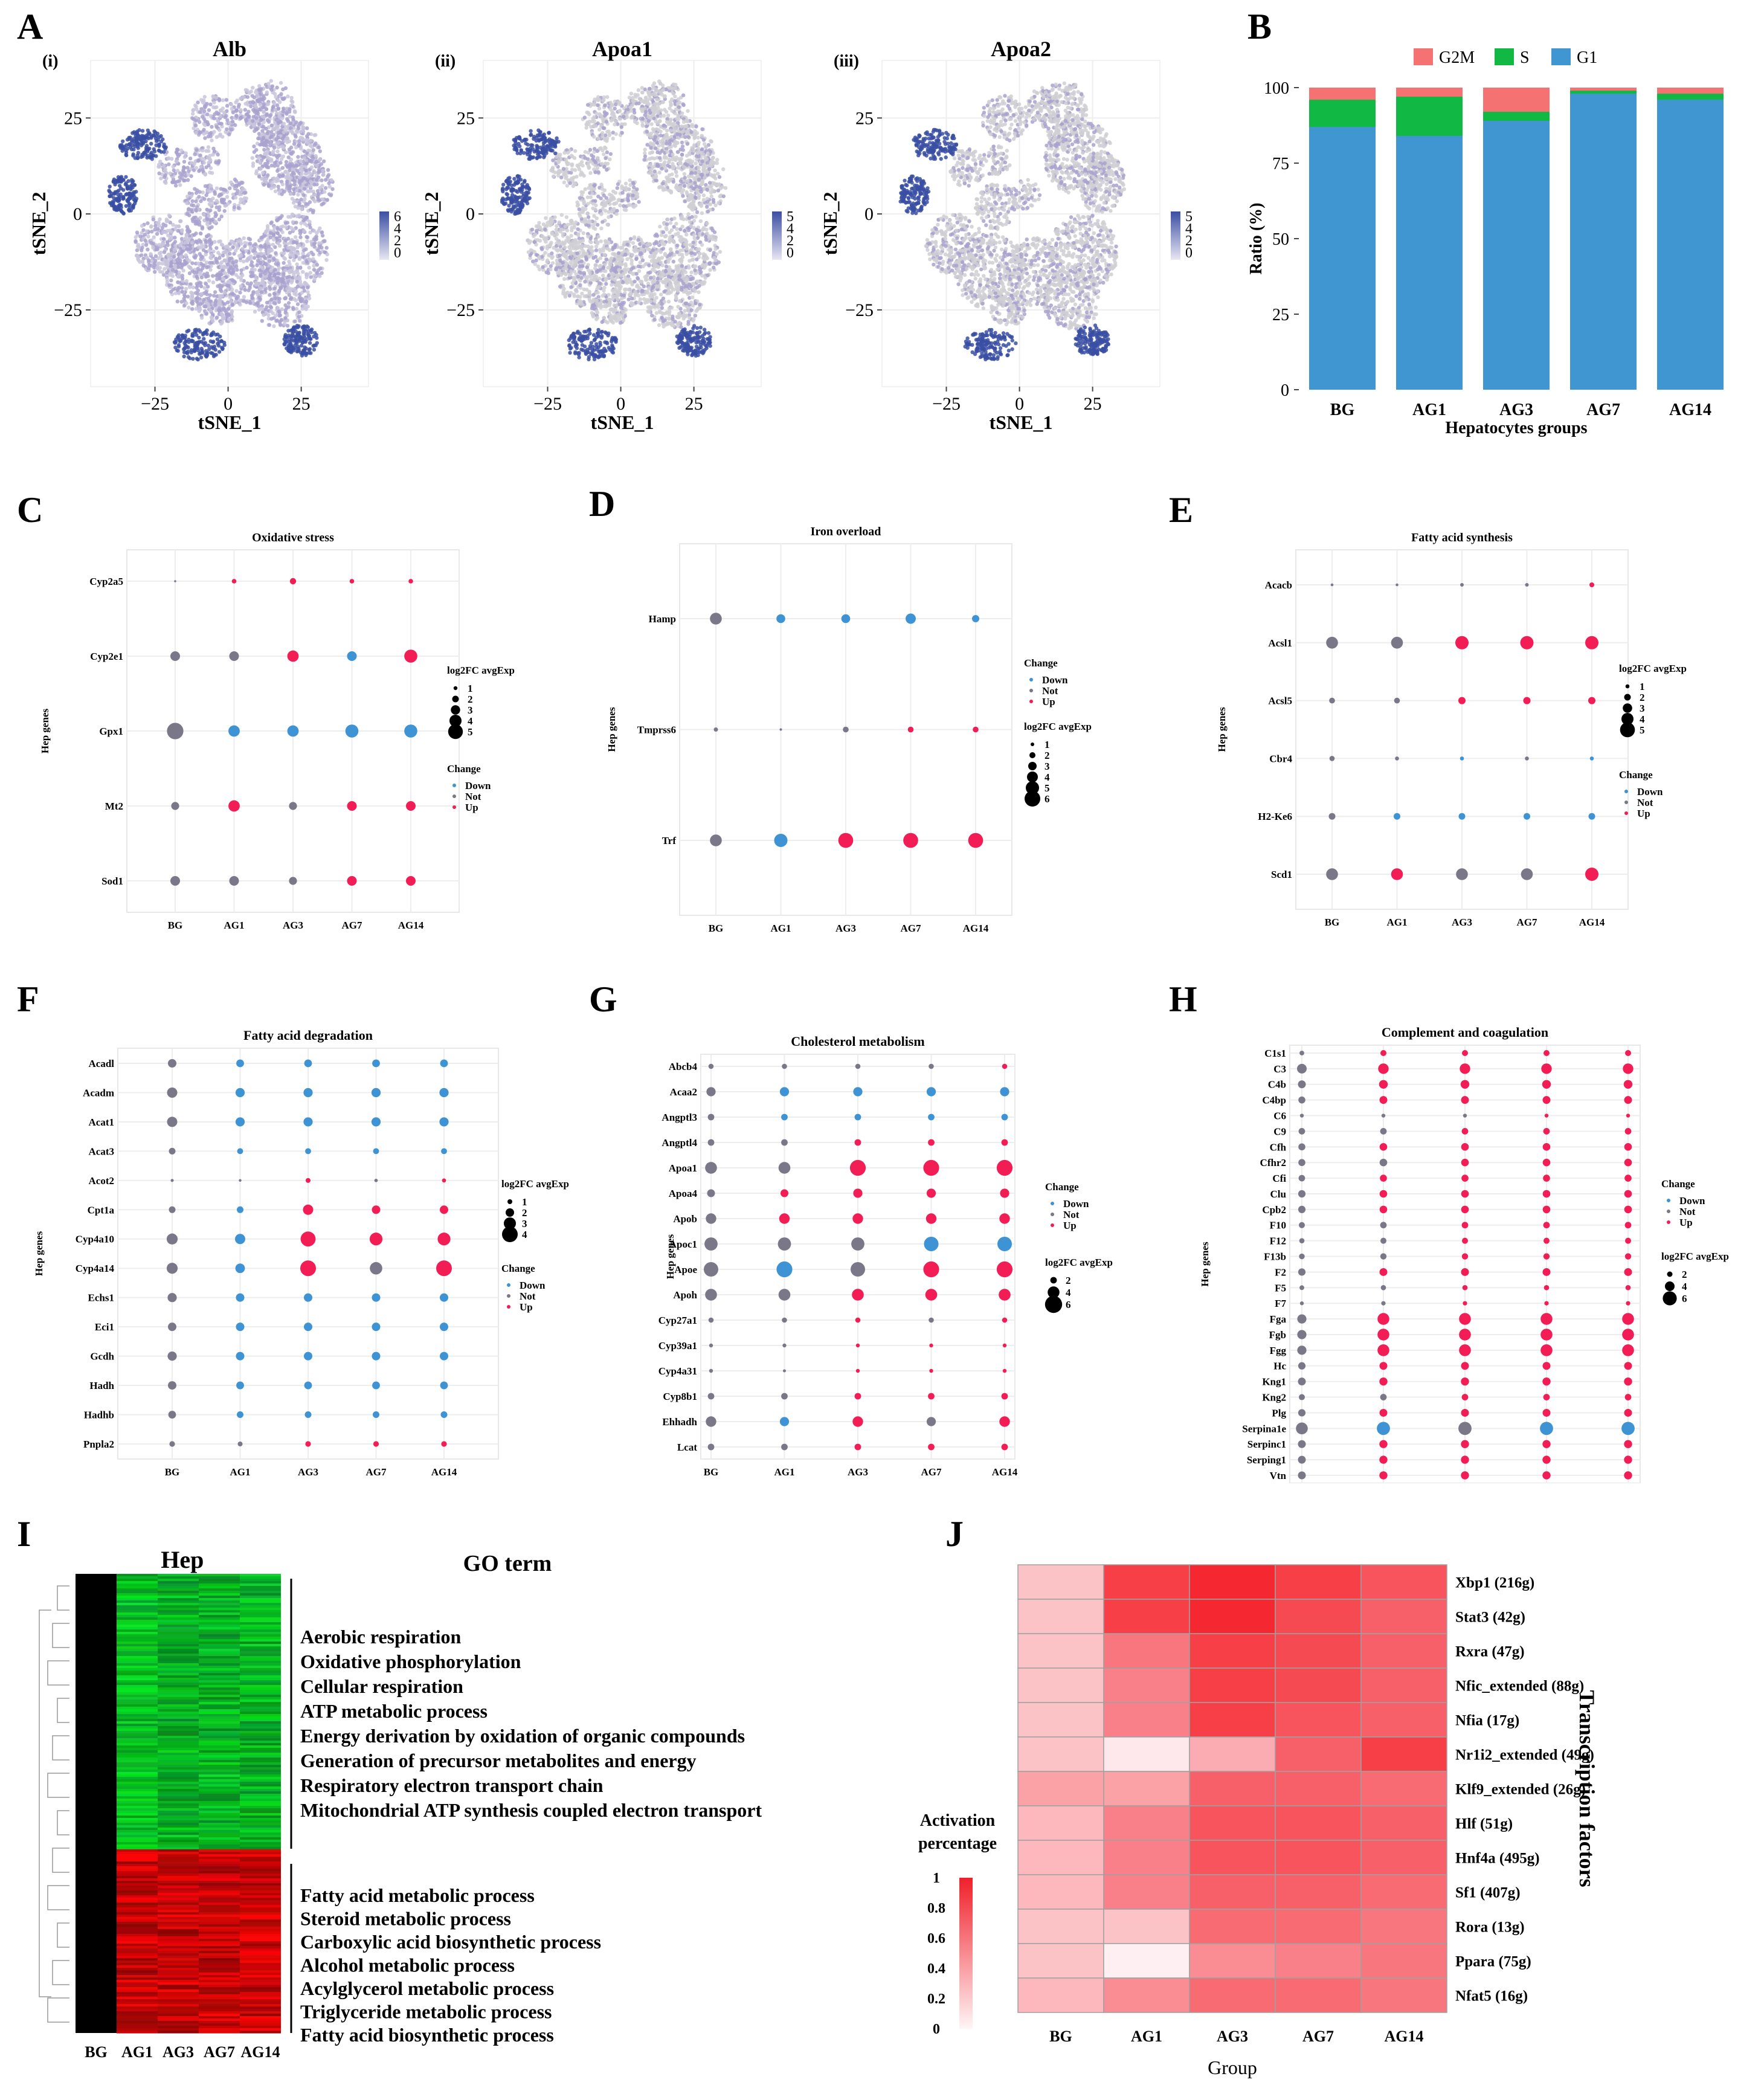 This screenshot has width=1764, height=2091. I want to click on cell-Rxra (47g)-AG1, so click(1146, 1651).